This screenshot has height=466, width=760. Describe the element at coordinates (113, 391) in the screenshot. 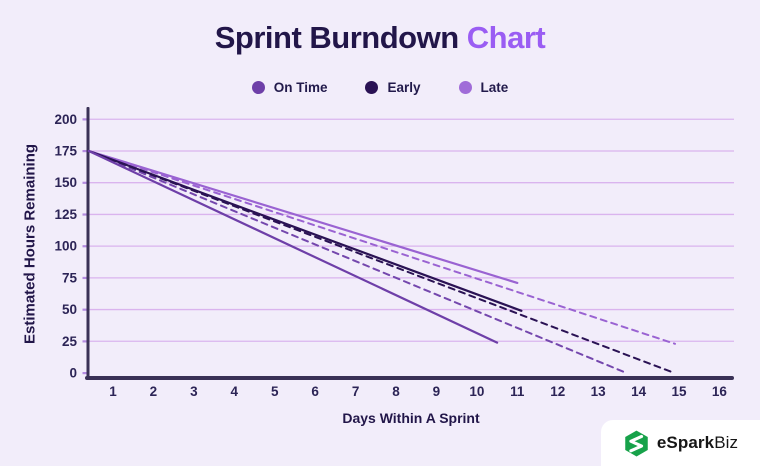

I see `x-tick-label-1: 1` at that location.